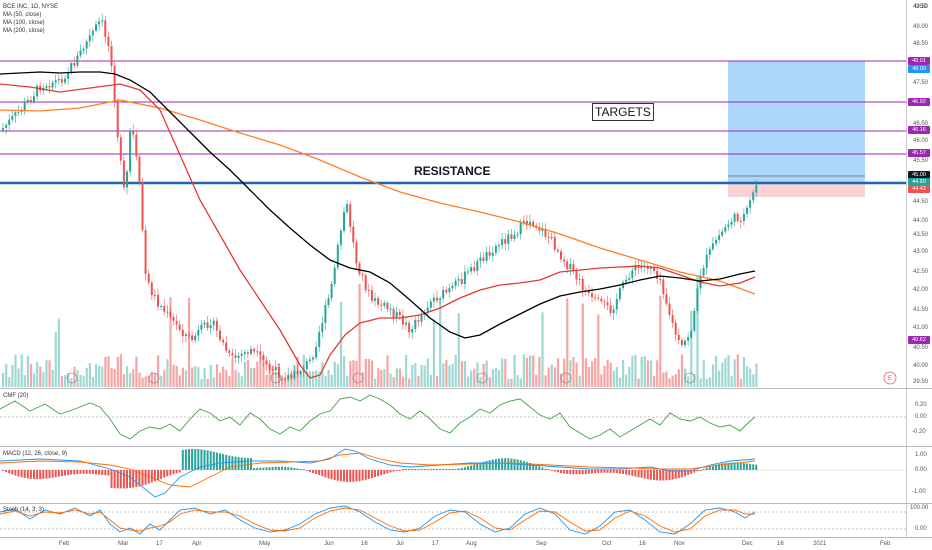 This screenshot has width=932, height=550. I want to click on cmf-pane: CMF (20), so click(453, 417).